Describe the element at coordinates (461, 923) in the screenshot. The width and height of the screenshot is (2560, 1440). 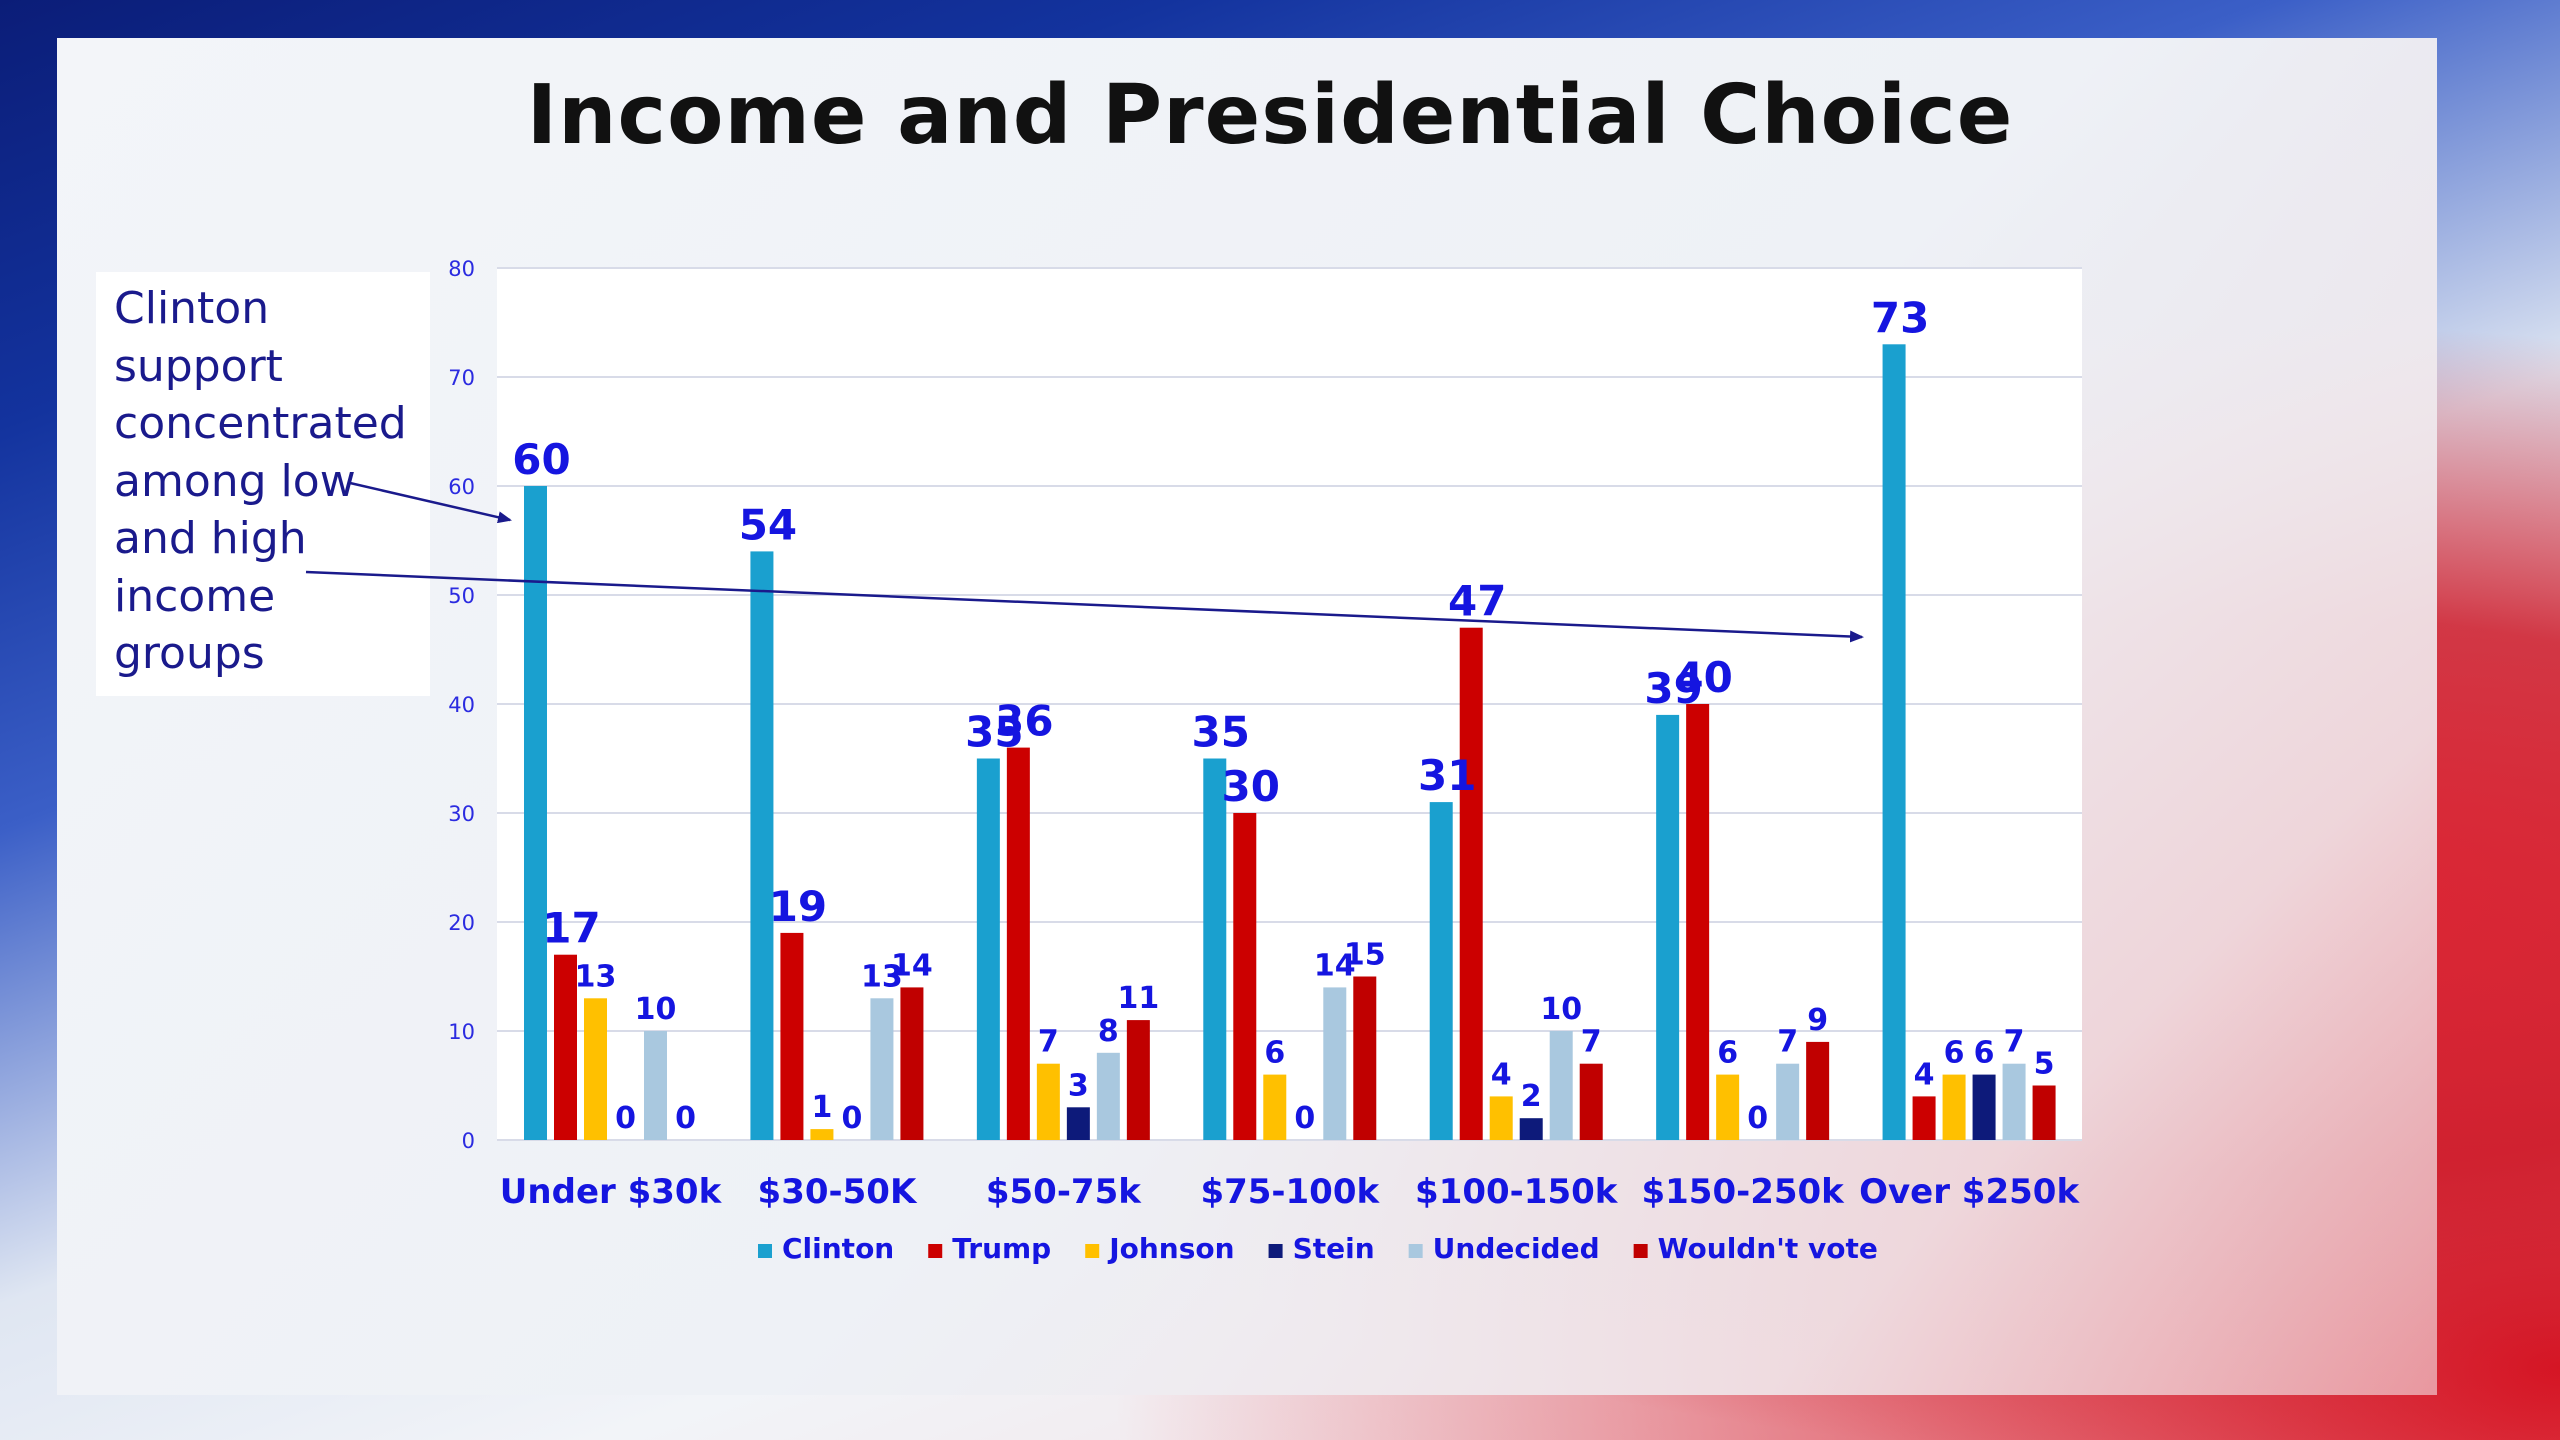
I see `y-tick-label: 20` at that location.